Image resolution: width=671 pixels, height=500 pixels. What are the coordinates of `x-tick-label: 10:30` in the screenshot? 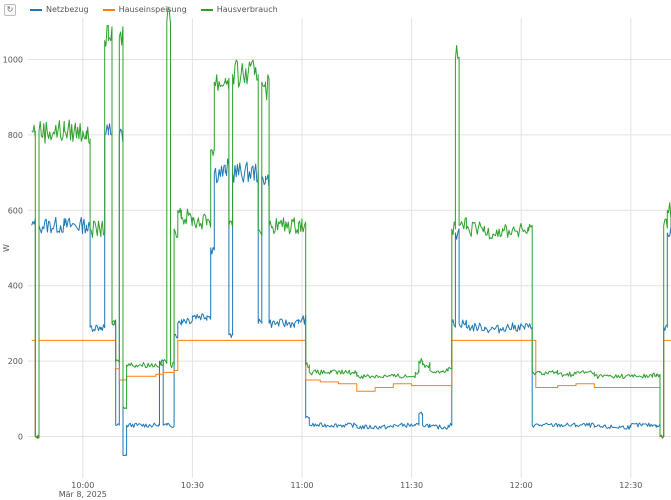 It's located at (192, 485).